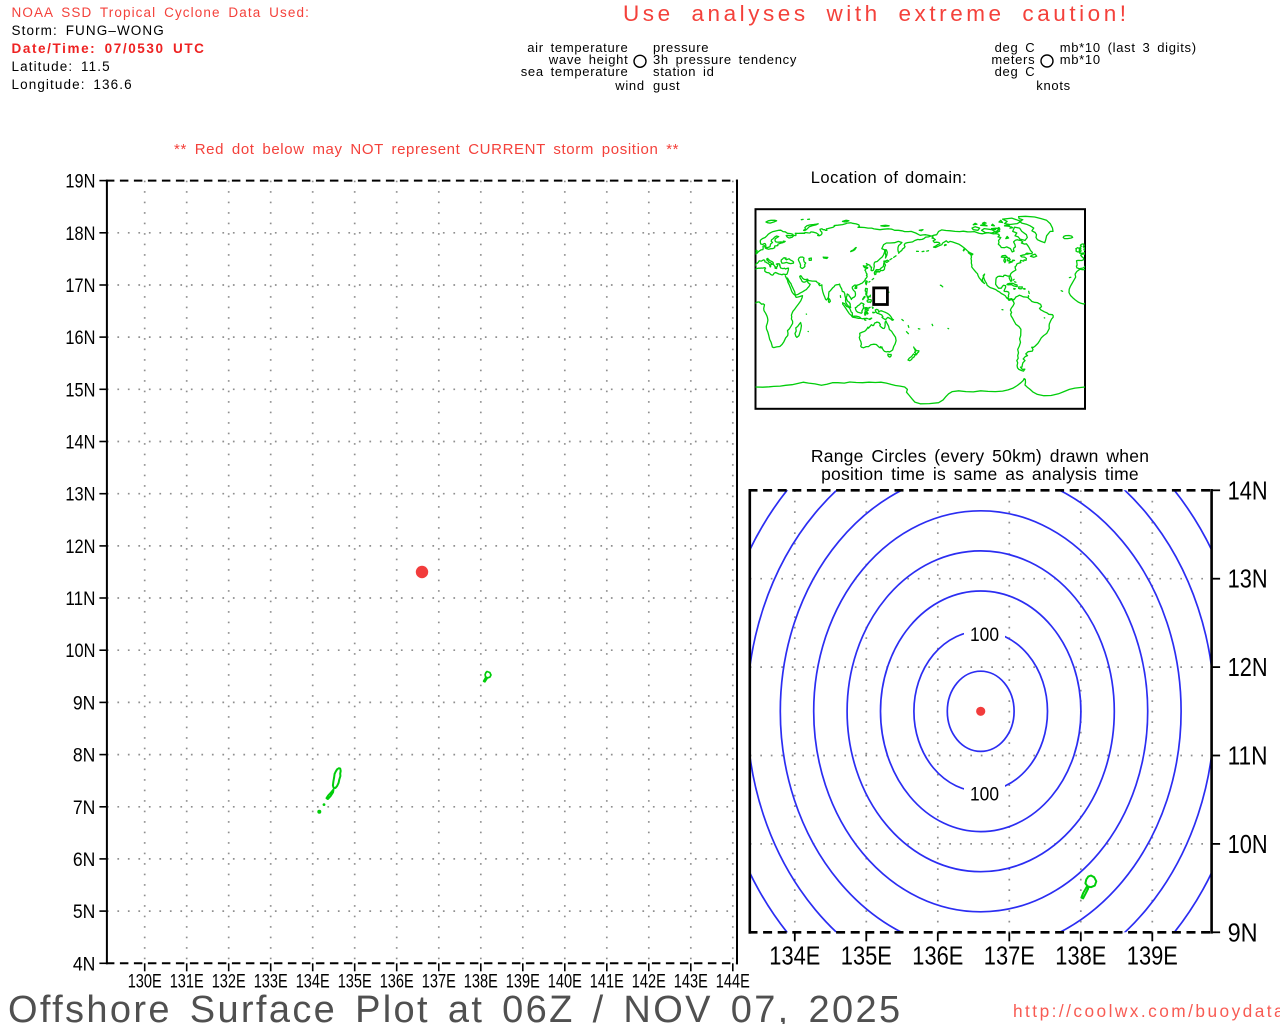 The image size is (1280, 1024). I want to click on svg-text: 143E, so click(691, 981).